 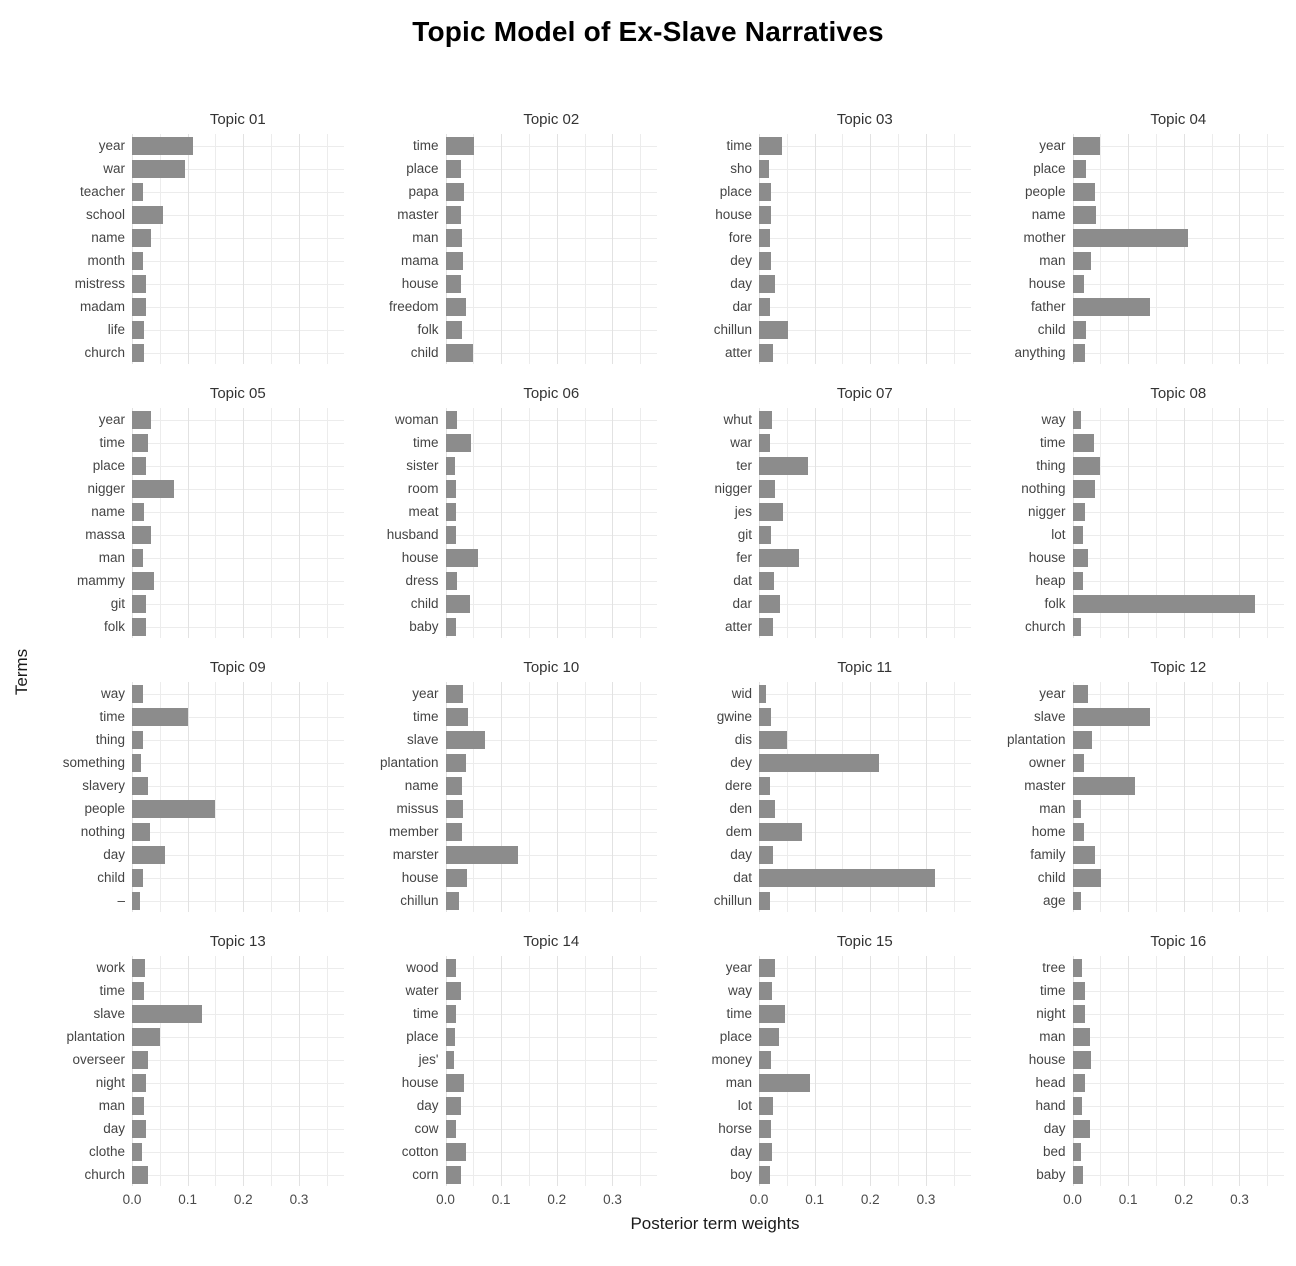 I want to click on term-label: bed, so click(x=1054, y=1151).